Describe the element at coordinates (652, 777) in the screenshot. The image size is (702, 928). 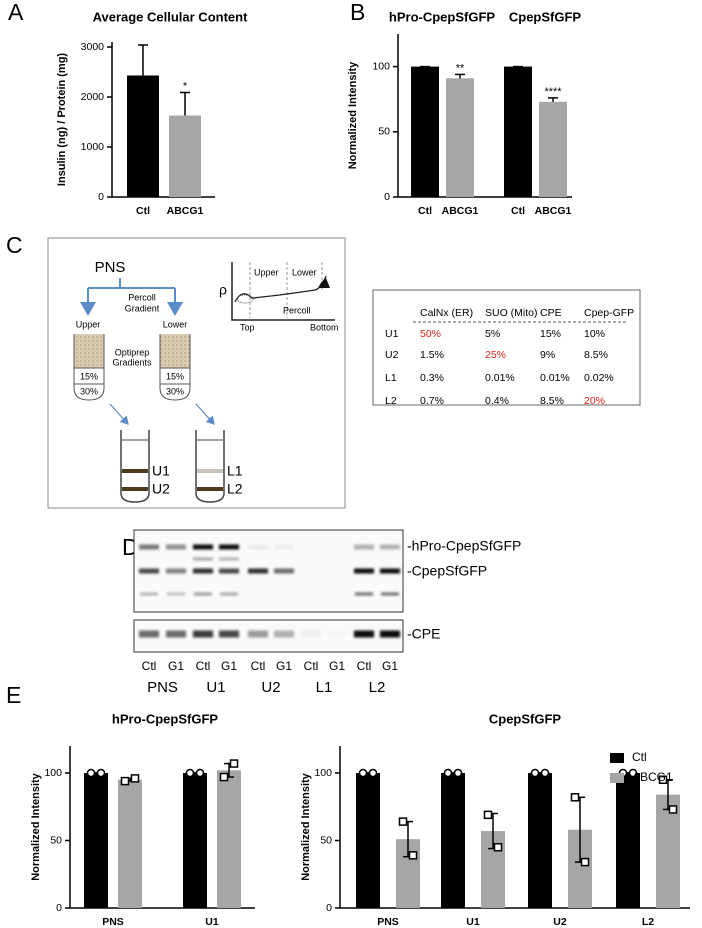
I see `legend-label: ABCG1` at that location.